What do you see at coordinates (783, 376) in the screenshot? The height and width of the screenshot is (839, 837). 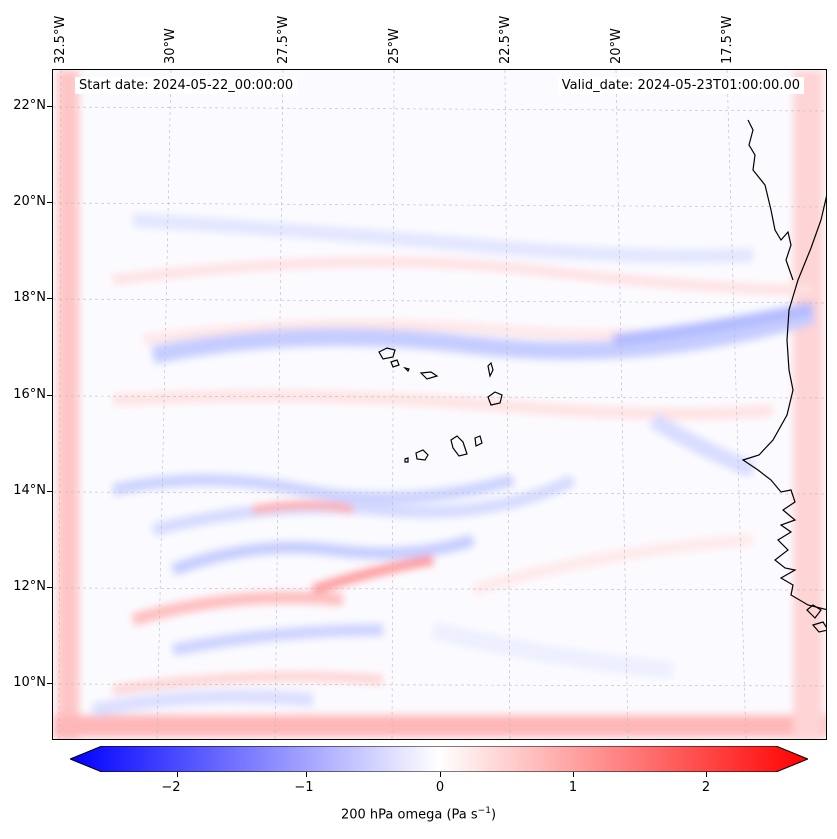 I see `west-africa-coastline` at bounding box center [783, 376].